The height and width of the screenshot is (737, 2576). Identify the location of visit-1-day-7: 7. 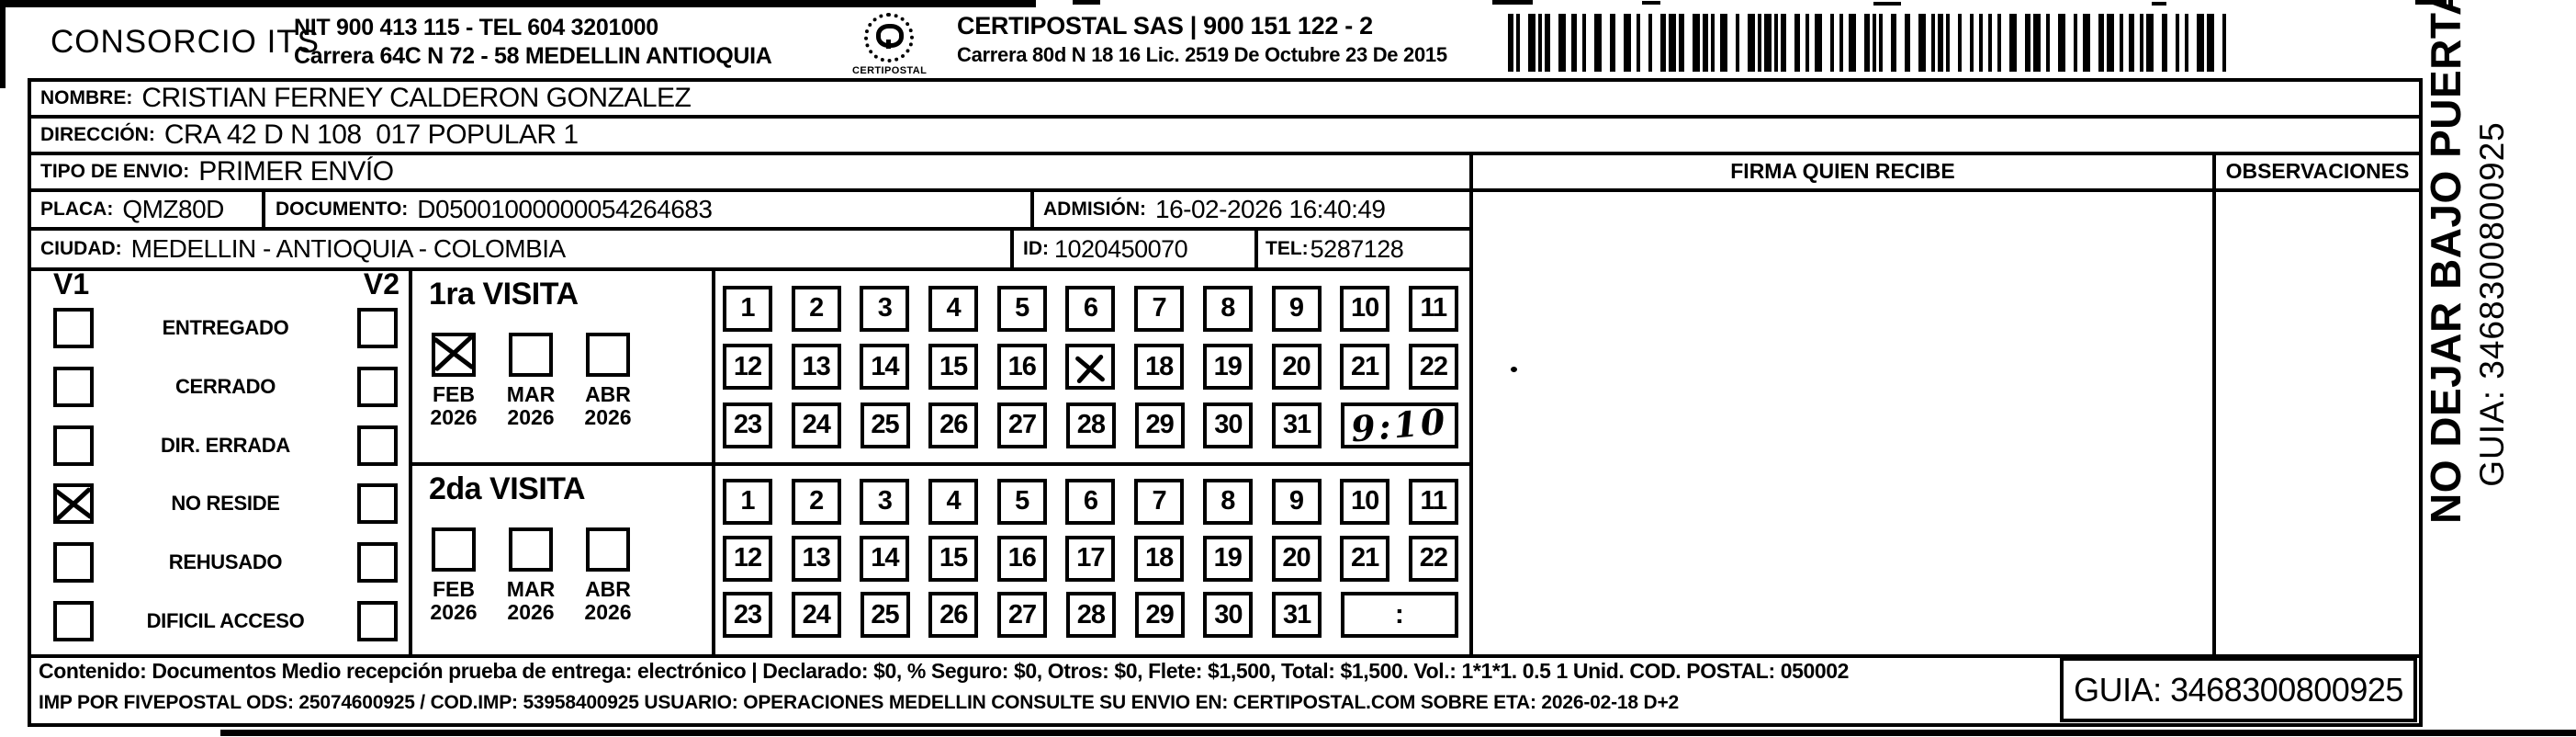
(1159, 308).